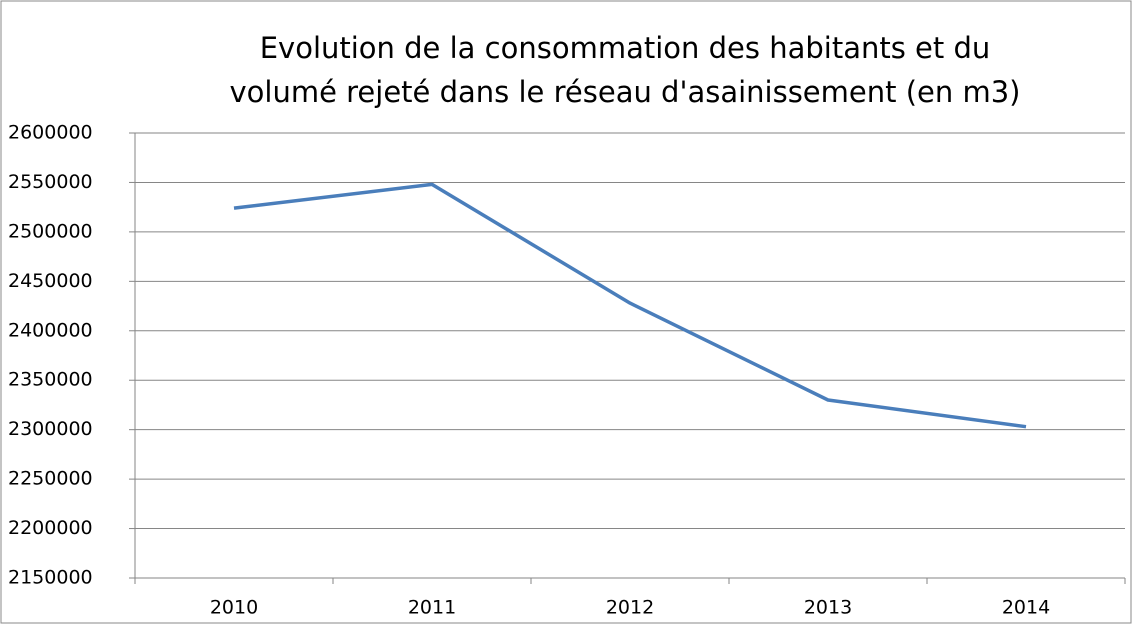  What do you see at coordinates (828, 608) in the screenshot?
I see `x-tick-label: 2013` at bounding box center [828, 608].